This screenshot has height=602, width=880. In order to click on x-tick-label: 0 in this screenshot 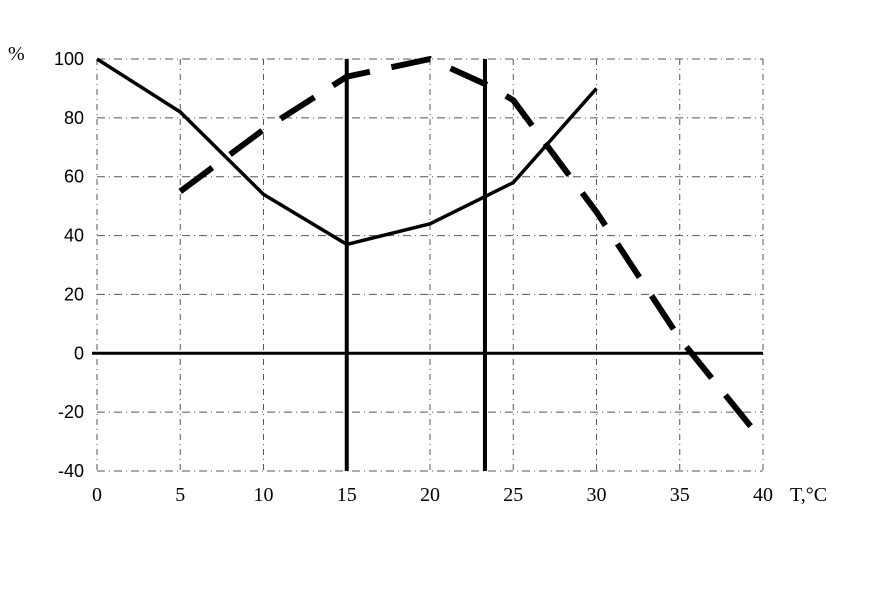, I will do `click(97, 495)`.